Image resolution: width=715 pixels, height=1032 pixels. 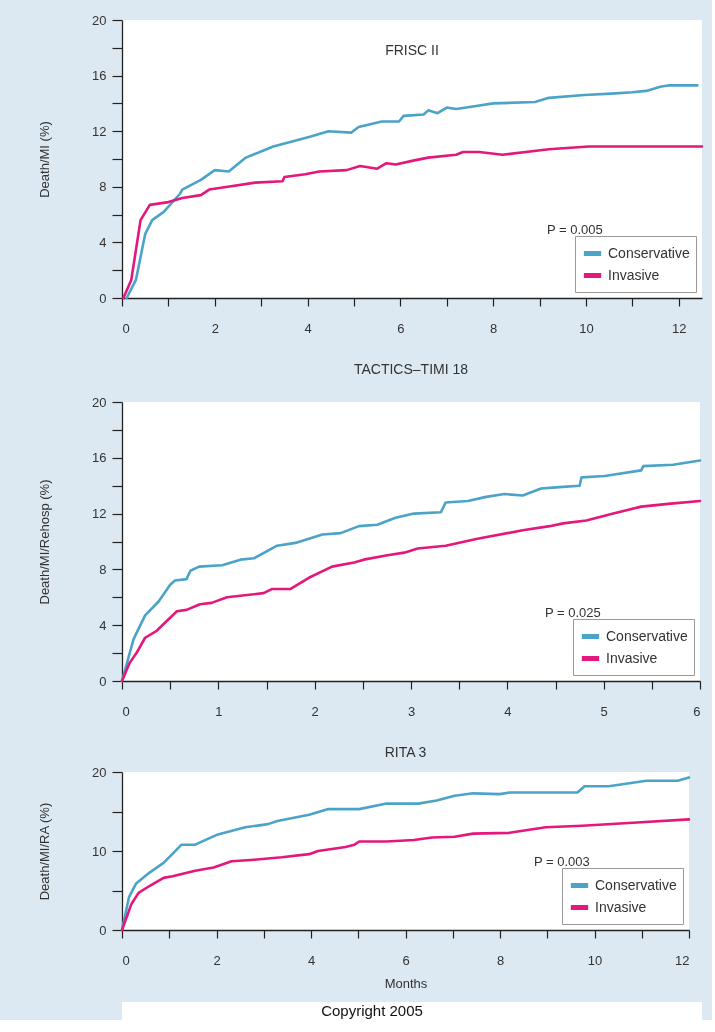 What do you see at coordinates (411, 369) in the screenshot?
I see `chart-title: TACTICS–TIMI 18` at bounding box center [411, 369].